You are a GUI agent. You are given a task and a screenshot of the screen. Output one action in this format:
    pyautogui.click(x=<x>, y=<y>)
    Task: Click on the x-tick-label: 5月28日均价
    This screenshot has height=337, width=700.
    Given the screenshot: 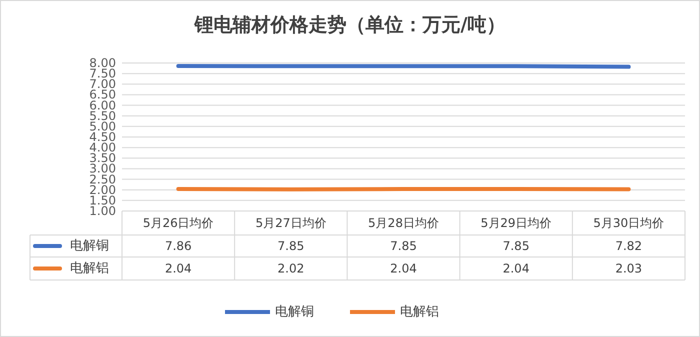 What is the action you would take?
    pyautogui.click(x=403, y=223)
    